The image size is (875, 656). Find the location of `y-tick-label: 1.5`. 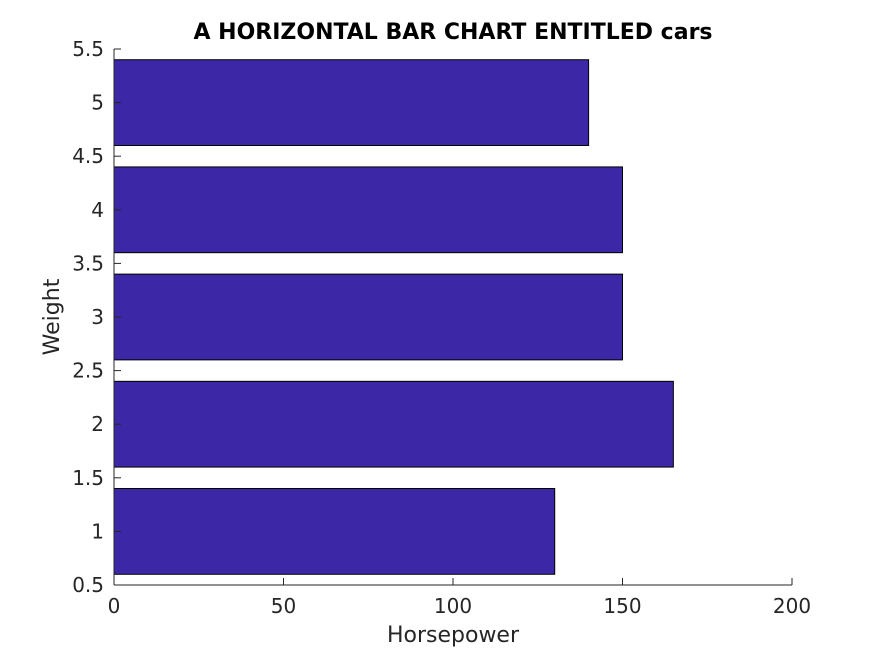

y-tick-label: 1.5 is located at coordinates (88, 478).